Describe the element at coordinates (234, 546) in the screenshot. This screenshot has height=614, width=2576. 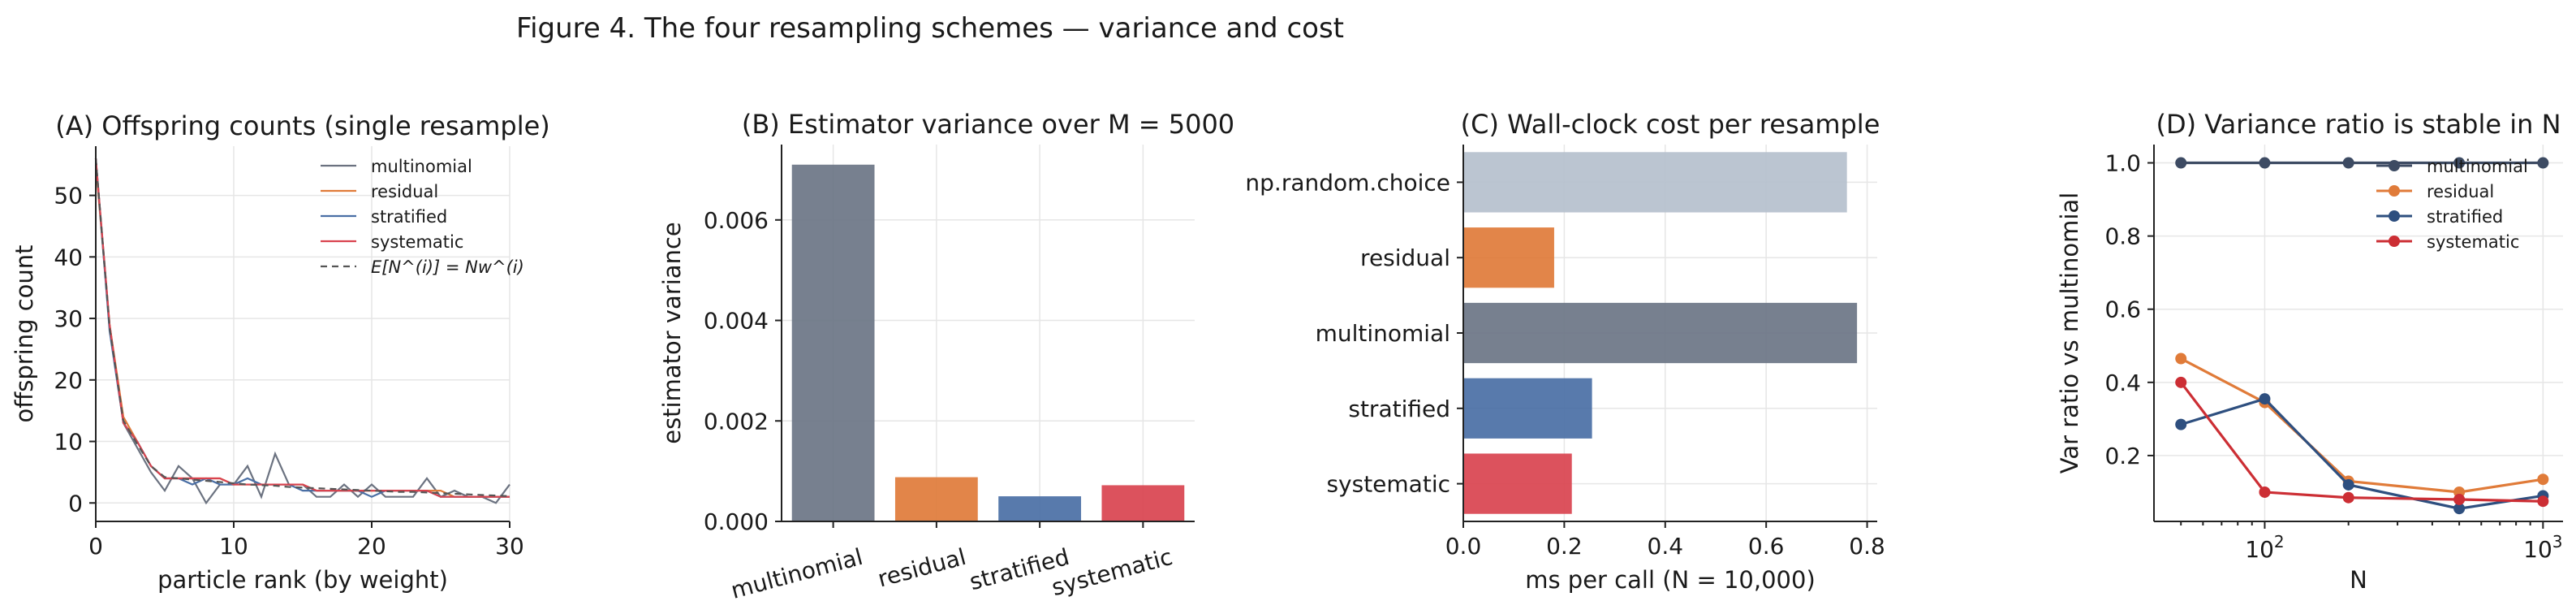
I see `x-tick-label: 10` at that location.